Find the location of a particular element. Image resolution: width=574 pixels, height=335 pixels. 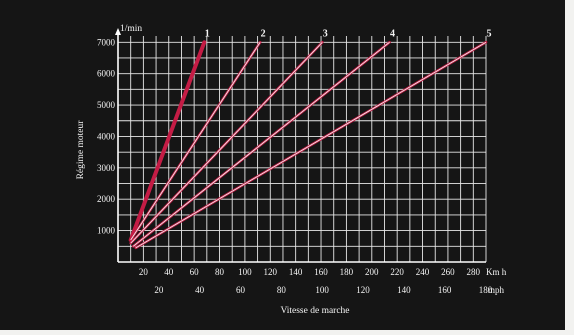

x-tick-kmh-label: 100 is located at coordinates (245, 272).